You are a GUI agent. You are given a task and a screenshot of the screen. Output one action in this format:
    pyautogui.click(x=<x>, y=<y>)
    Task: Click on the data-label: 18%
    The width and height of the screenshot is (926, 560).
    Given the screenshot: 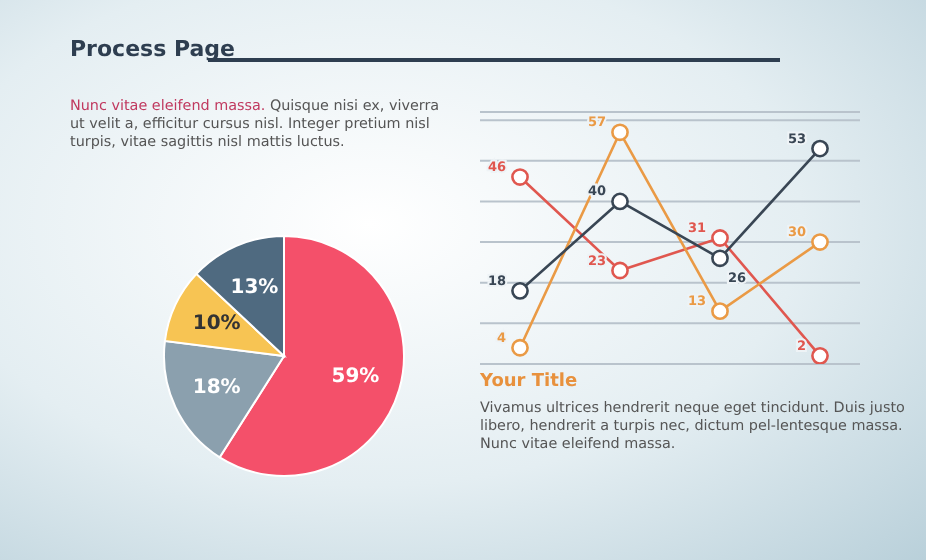 What is the action you would take?
    pyautogui.click(x=216, y=387)
    